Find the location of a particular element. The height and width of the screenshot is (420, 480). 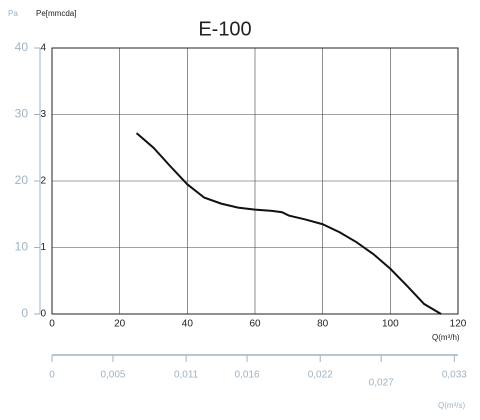

y2-tick-label: 30 is located at coordinates (22, 114).